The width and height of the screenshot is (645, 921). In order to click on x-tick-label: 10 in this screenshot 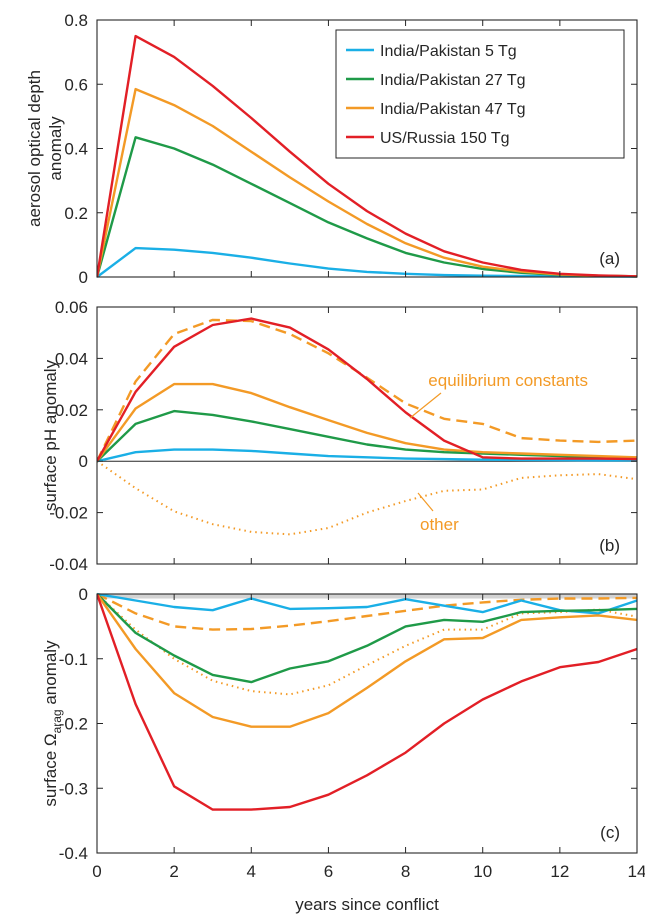, I will do `click(482, 871)`.